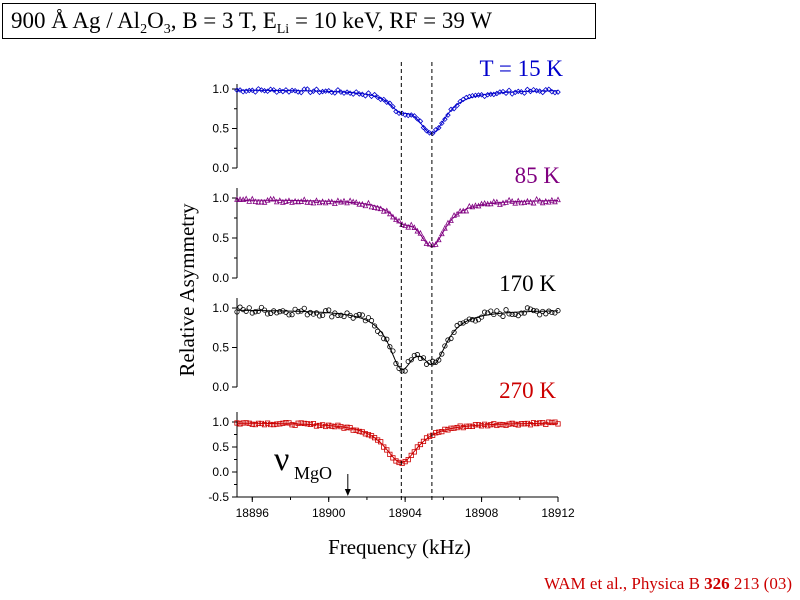 The height and width of the screenshot is (600, 800). I want to click on panel-3: 0.0 0.5 1.0 170 K, so click(386, 332).